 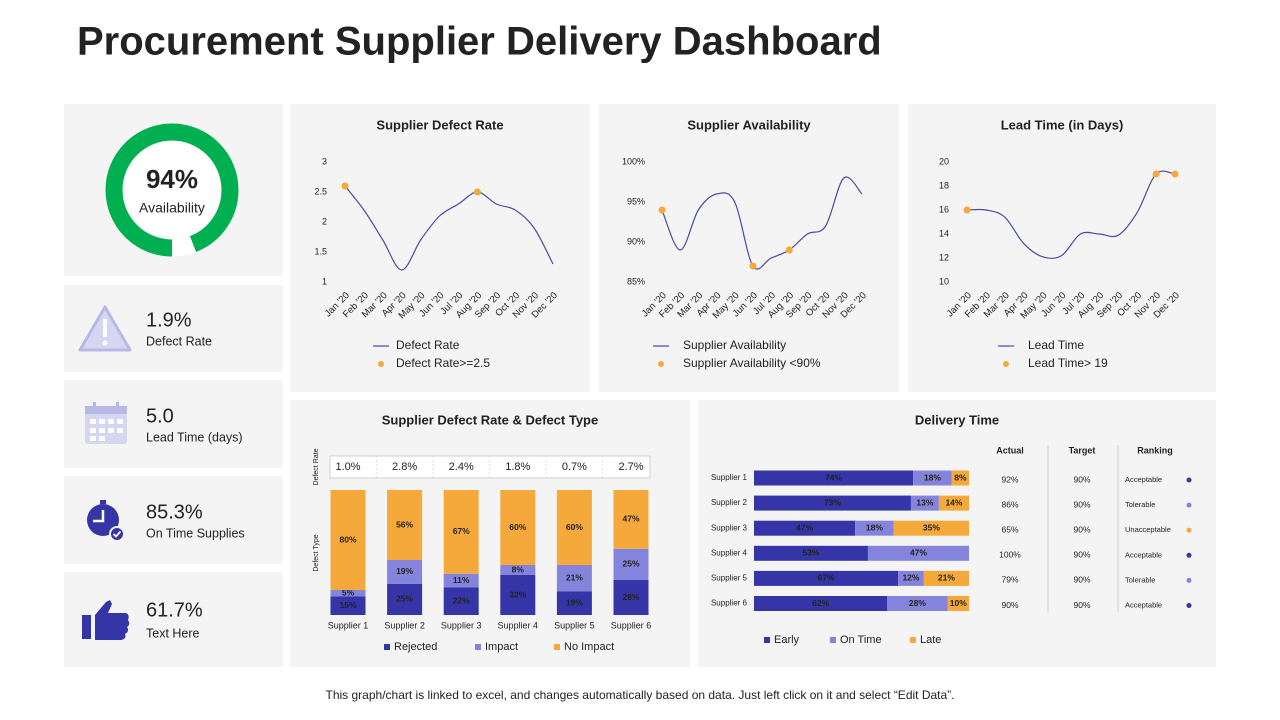 What do you see at coordinates (826, 578) in the screenshot?
I see `data-label: 67%` at bounding box center [826, 578].